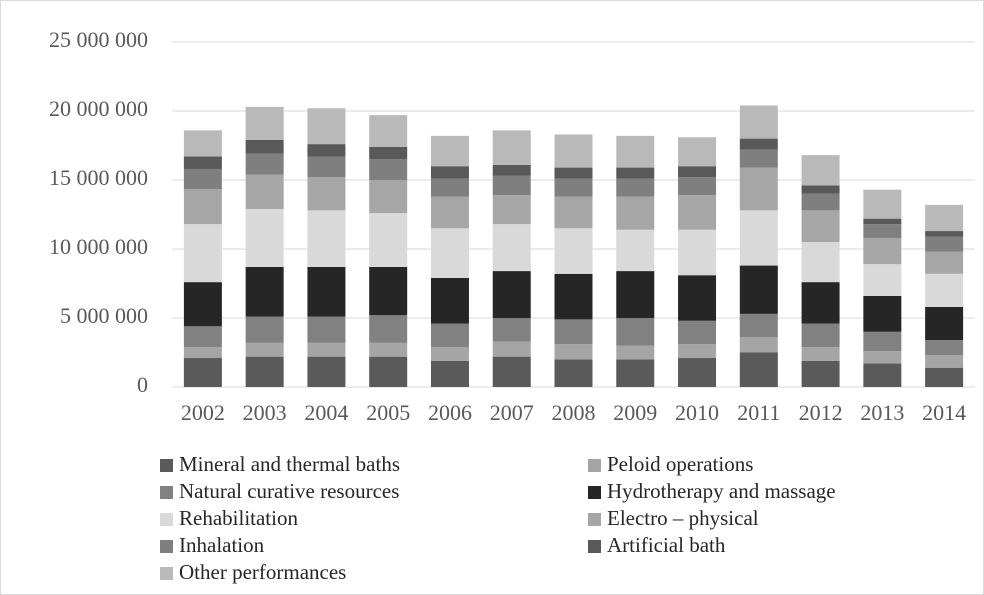  I want to click on legend-label: Inhalation, so click(222, 545).